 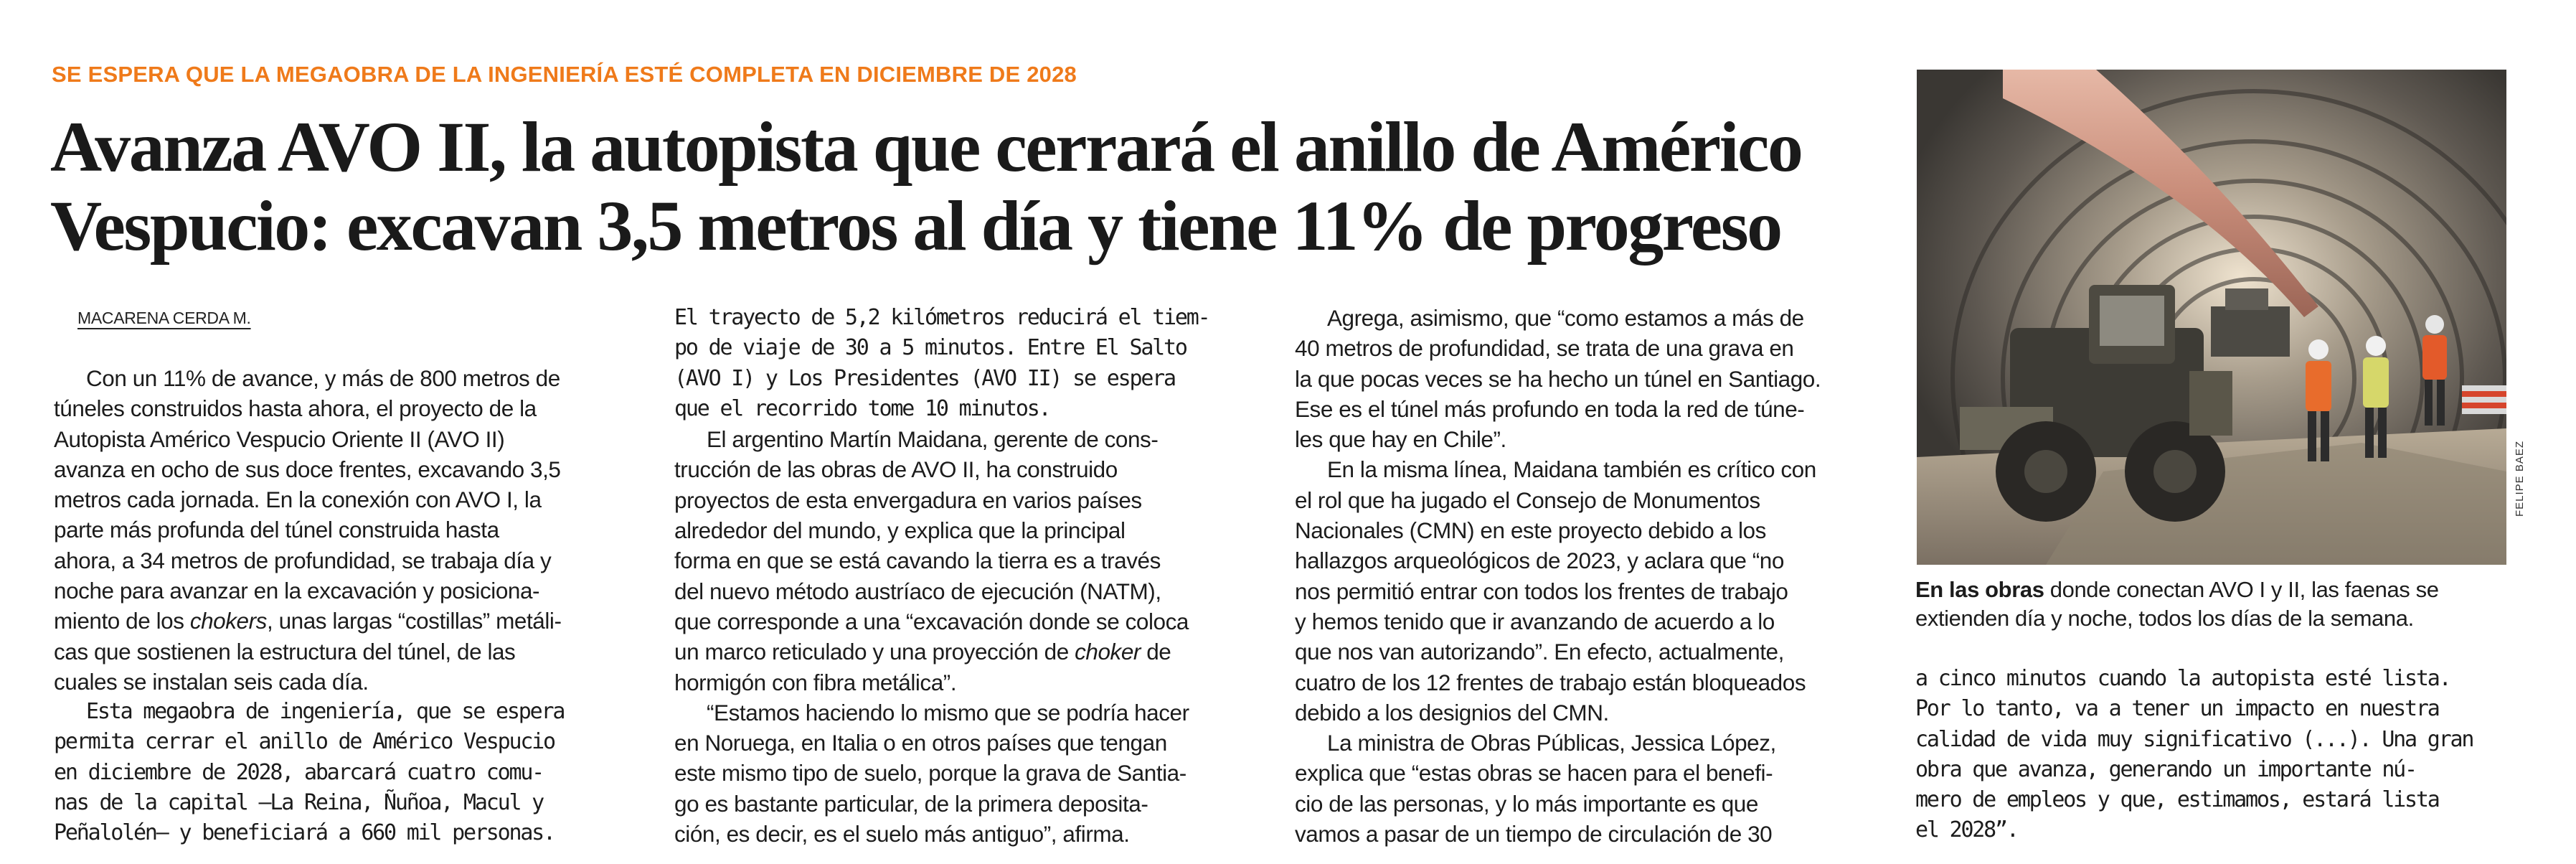 What do you see at coordinates (414, 621) in the screenshot?
I see `text-segment: , unas largas “costillas” metáli-` at bounding box center [414, 621].